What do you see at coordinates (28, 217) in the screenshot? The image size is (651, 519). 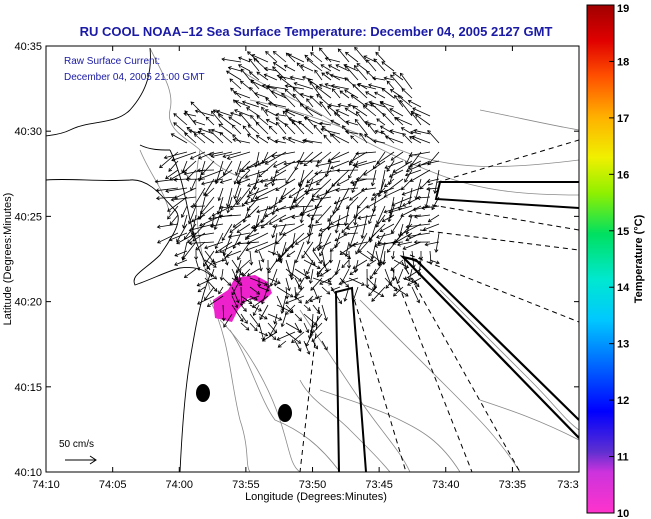 I see `y-tick-label: 40:25` at bounding box center [28, 217].